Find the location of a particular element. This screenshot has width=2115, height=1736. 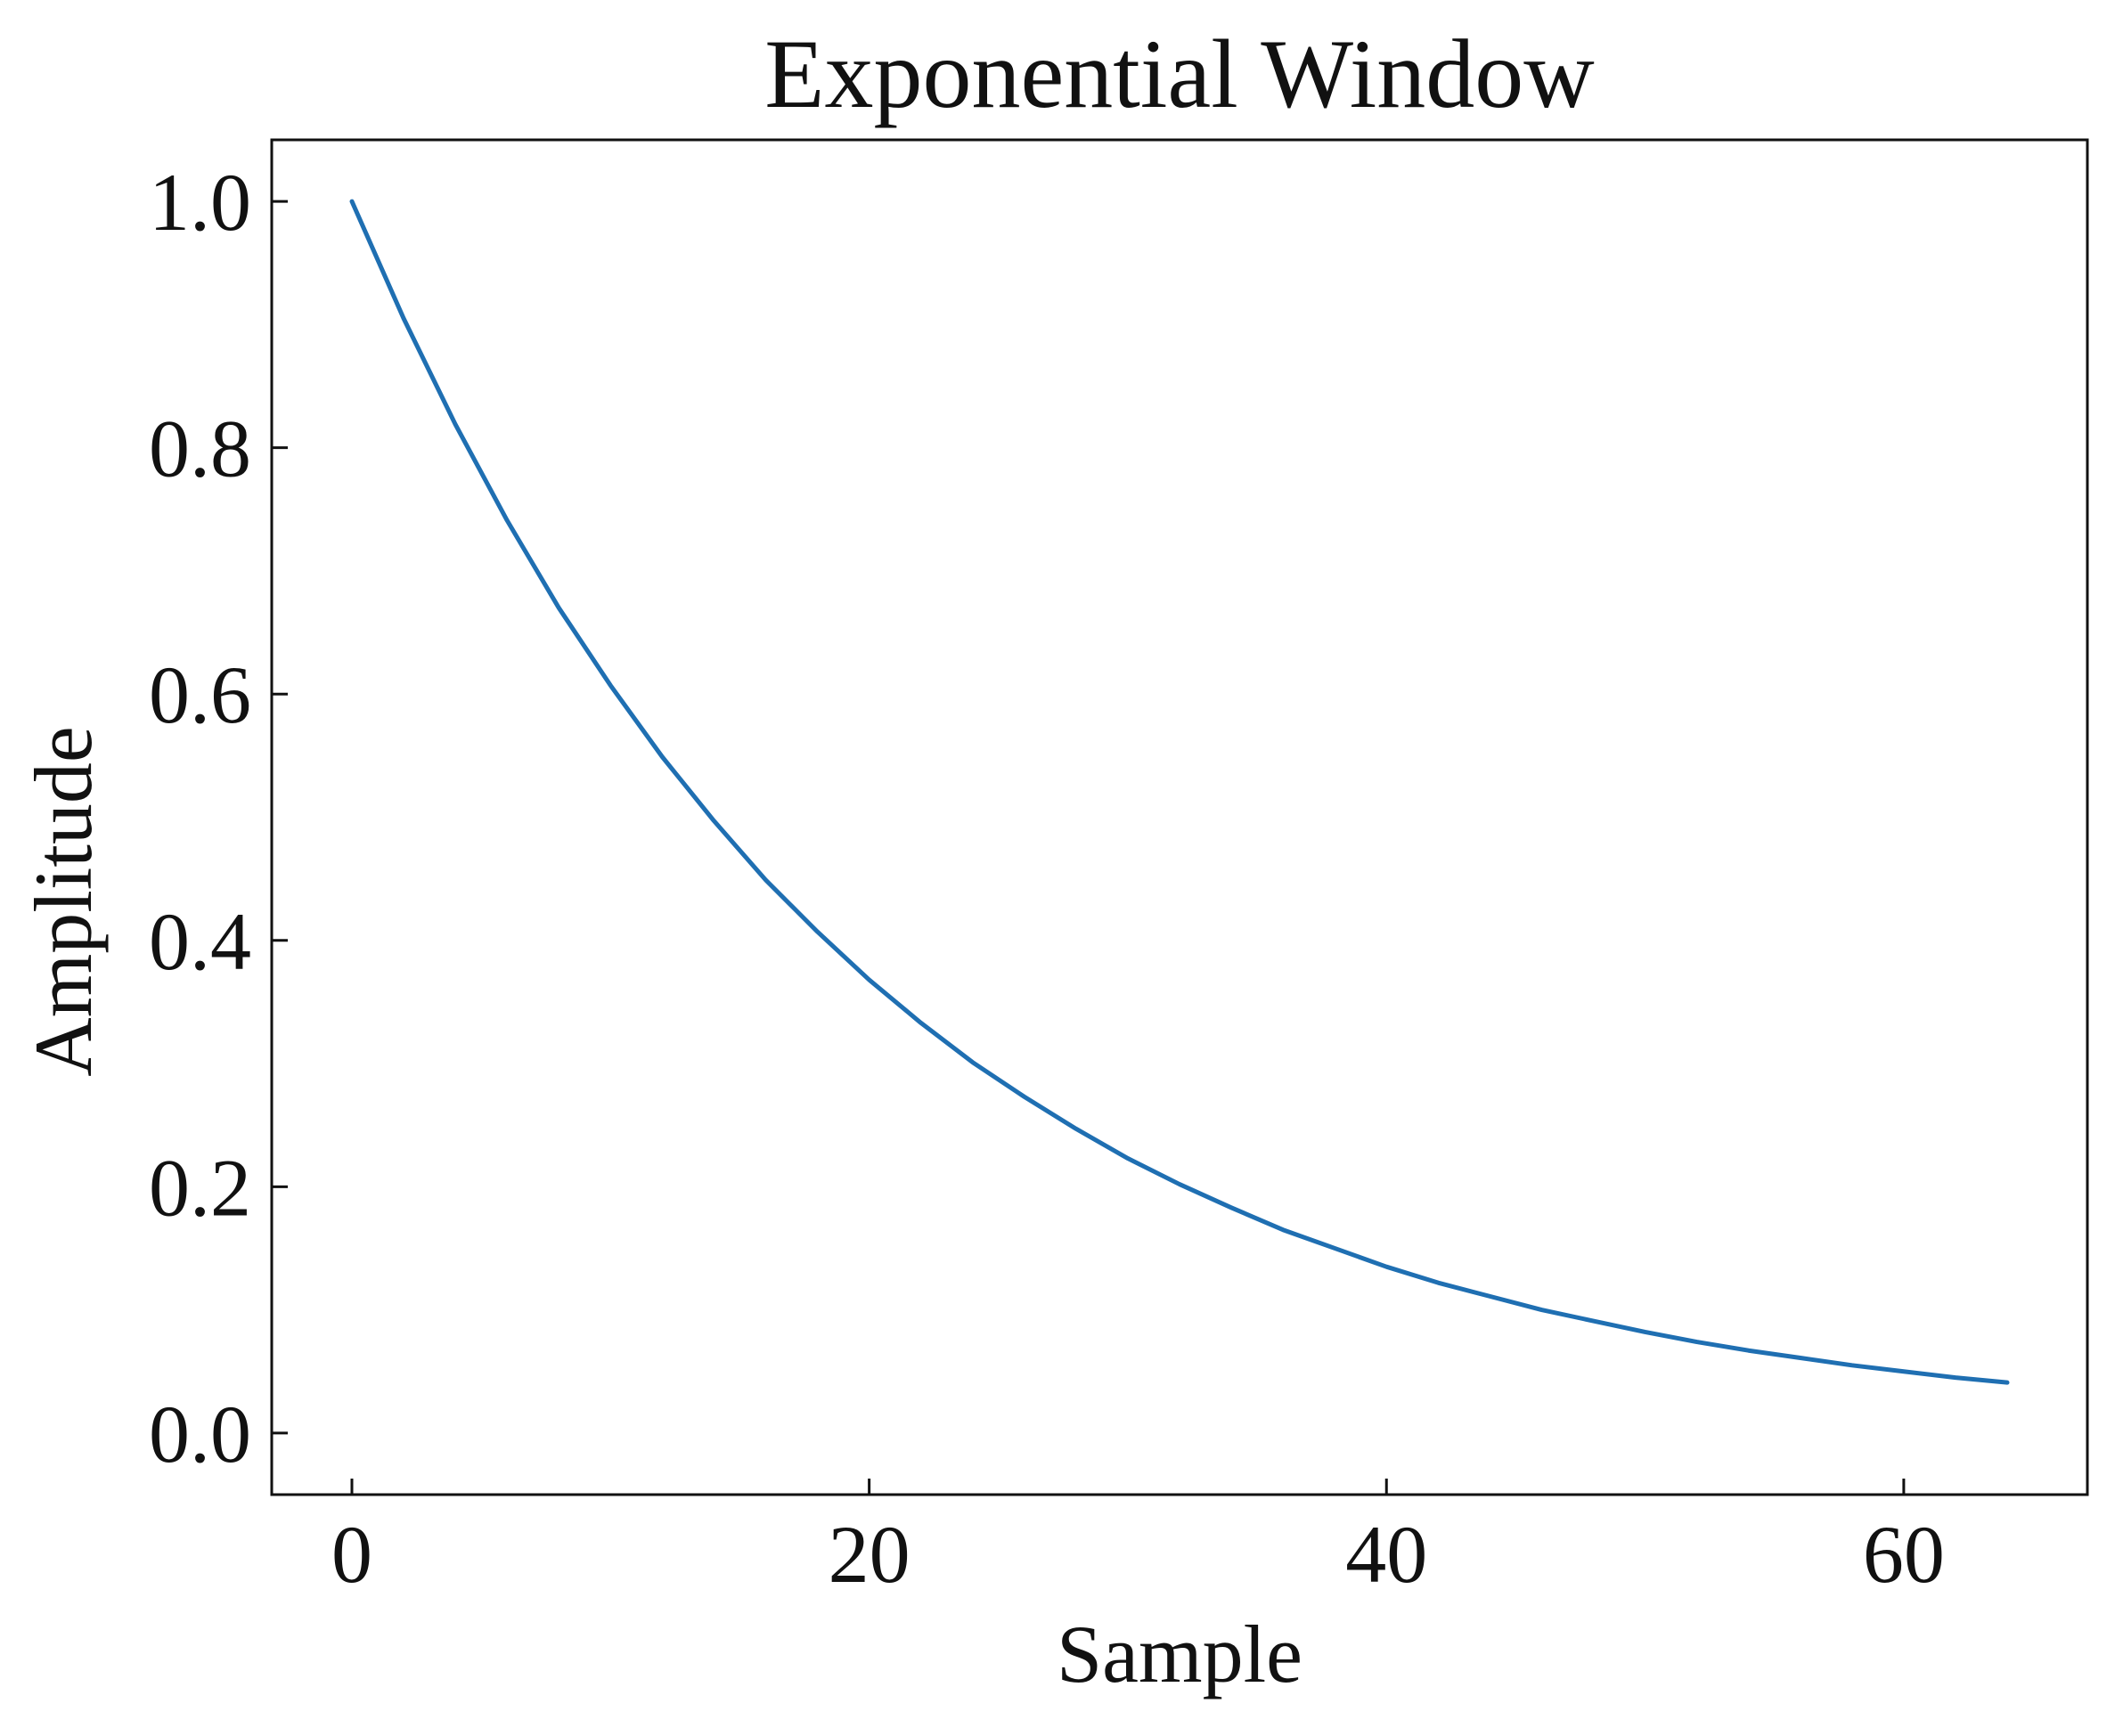

y-tick-label: 0.8 is located at coordinates (200, 449).